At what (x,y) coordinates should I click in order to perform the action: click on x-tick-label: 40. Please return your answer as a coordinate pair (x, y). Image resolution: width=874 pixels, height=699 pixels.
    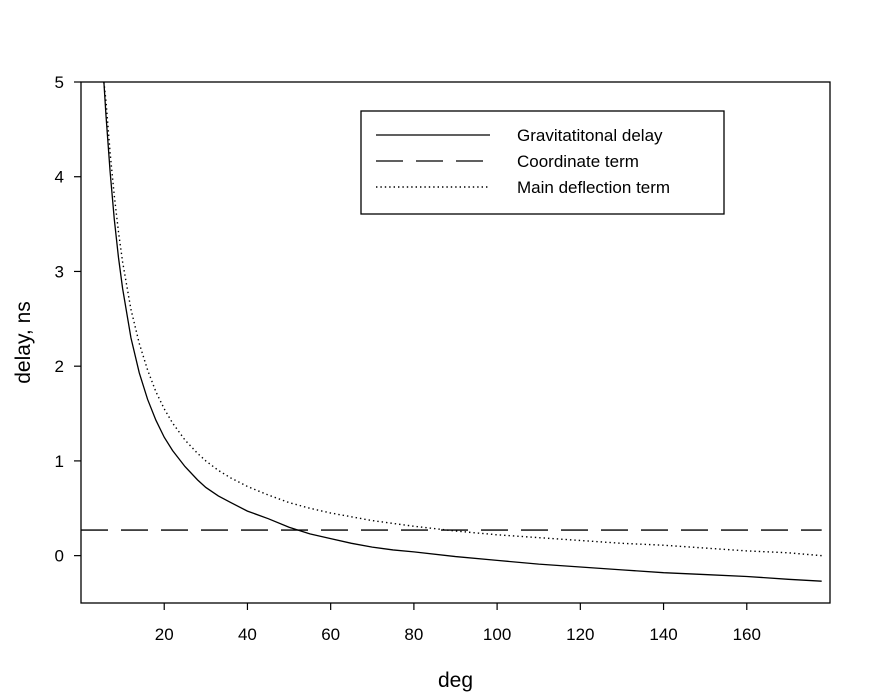
    Looking at the image, I should click on (247, 634).